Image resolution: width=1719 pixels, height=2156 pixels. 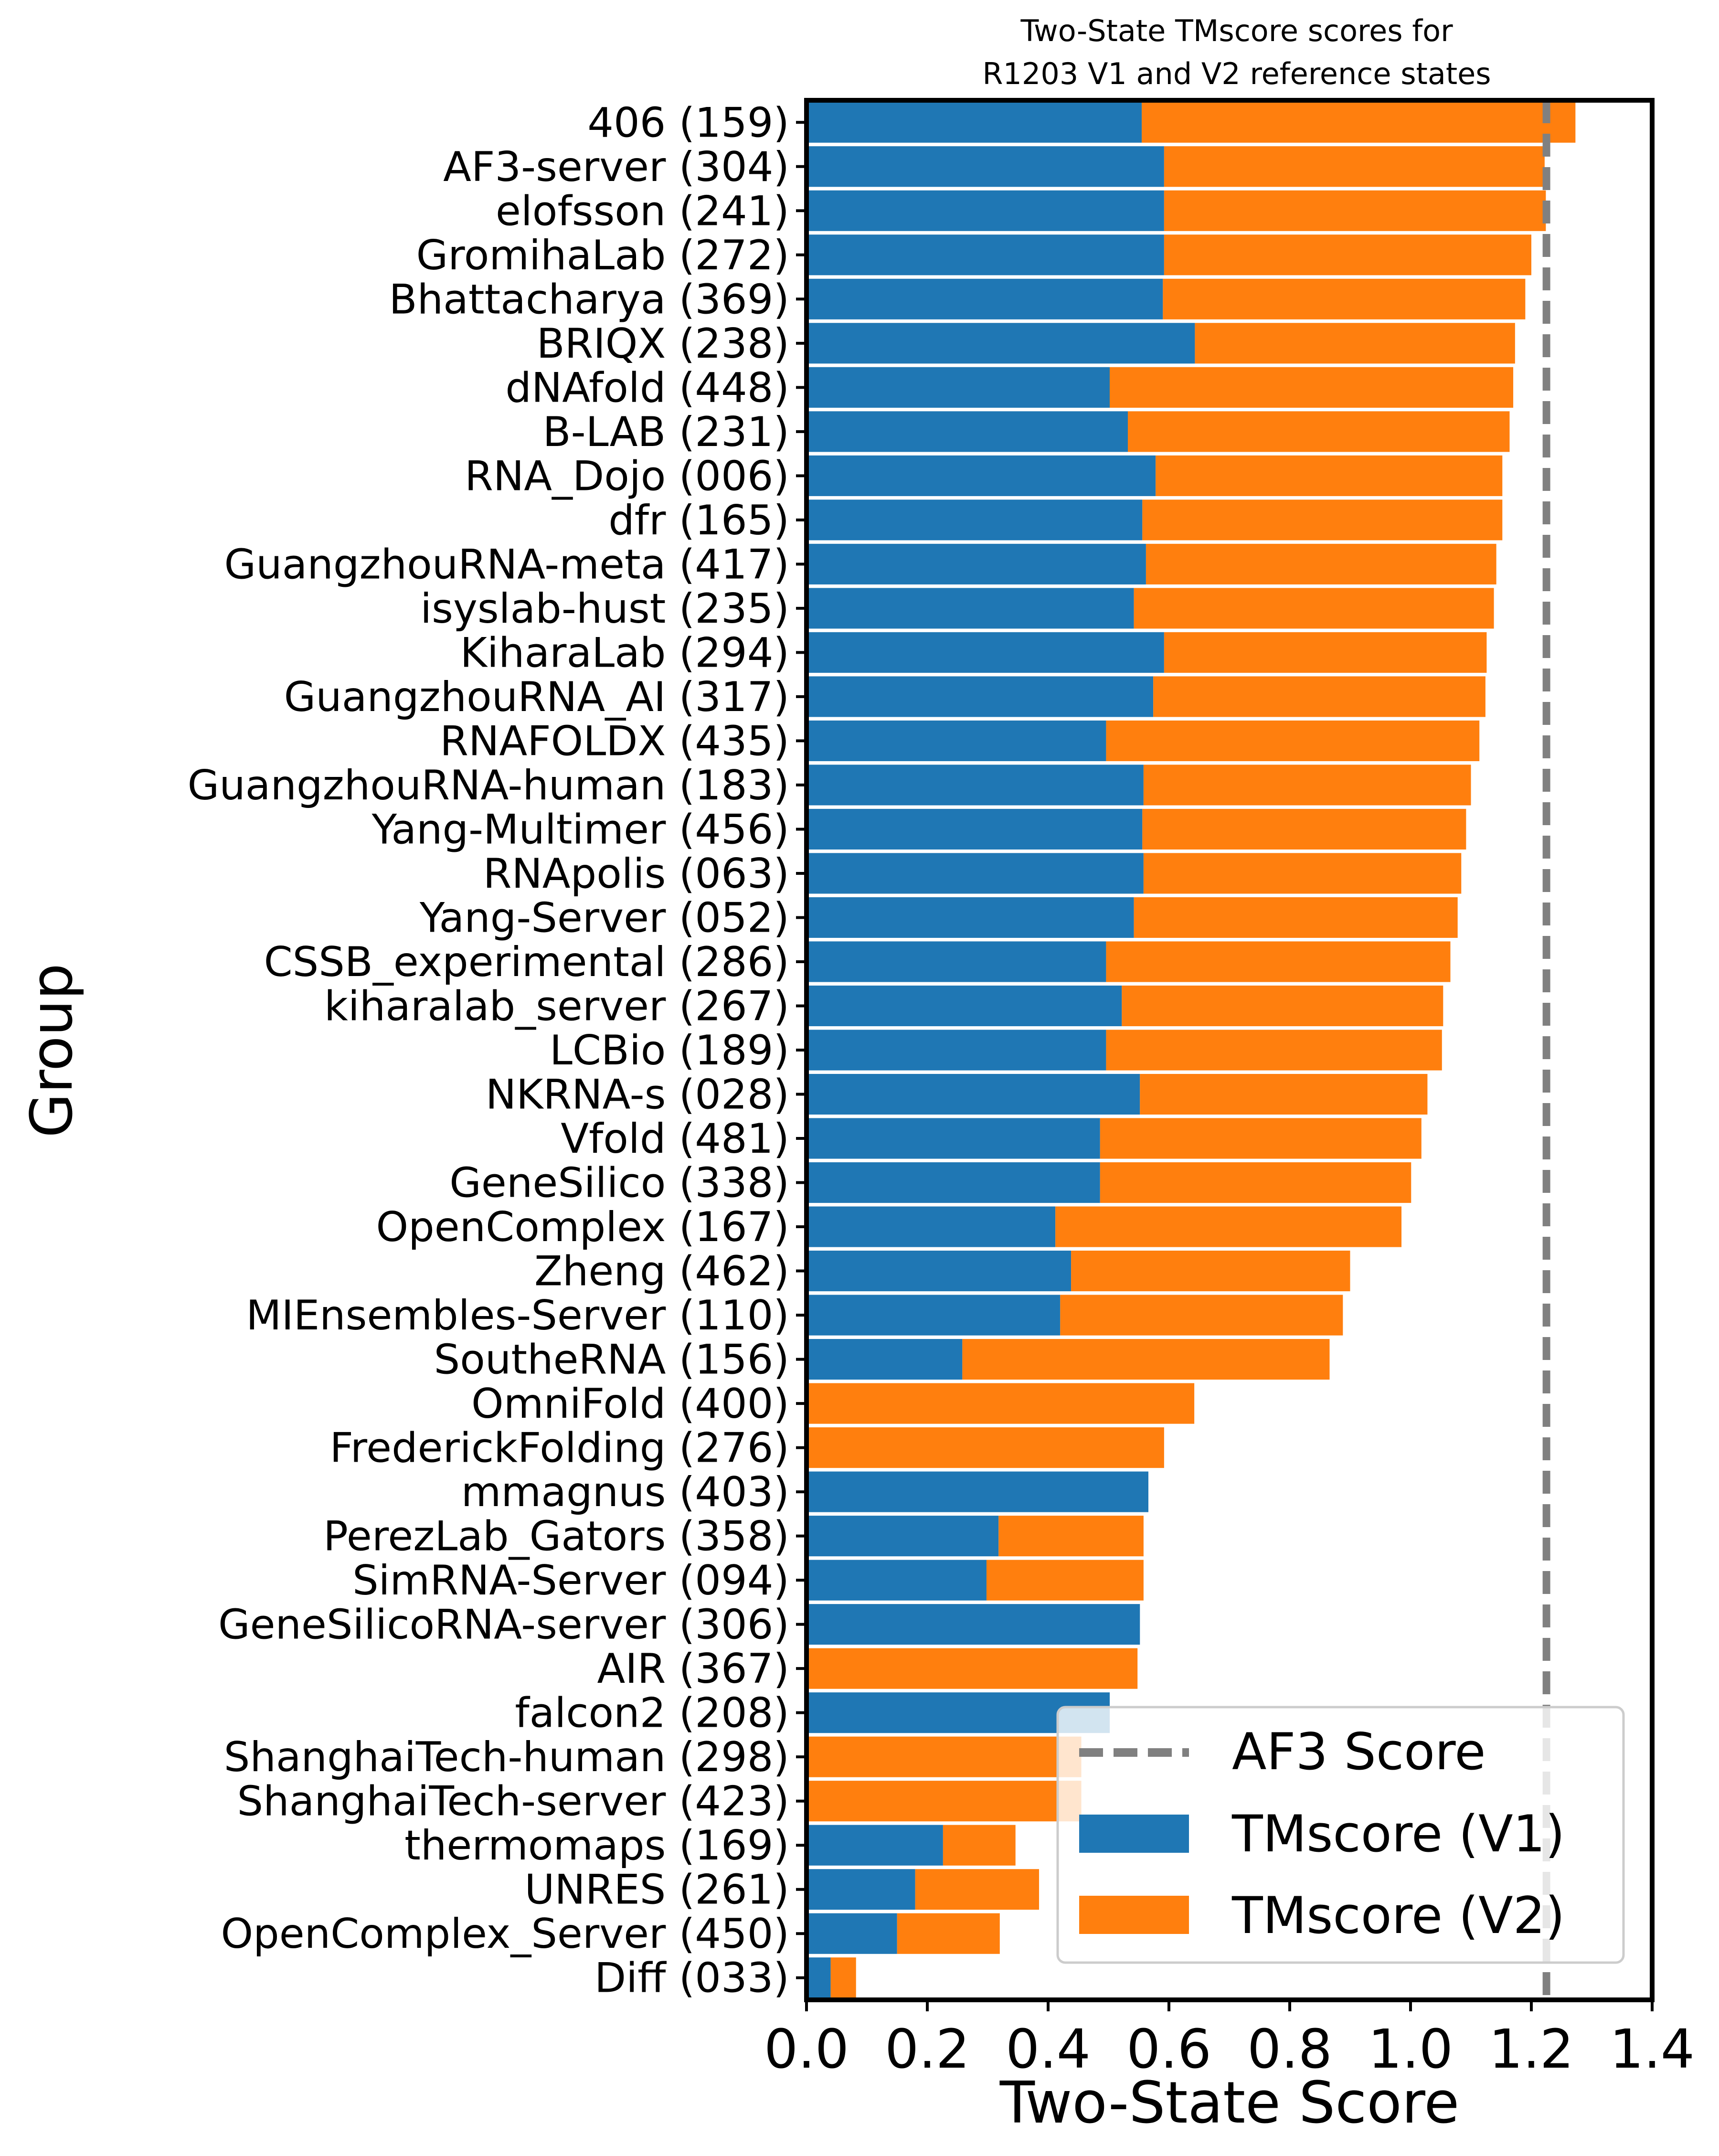 What do you see at coordinates (698, 520) in the screenshot?
I see `y-tick-label: dfr (165)` at bounding box center [698, 520].